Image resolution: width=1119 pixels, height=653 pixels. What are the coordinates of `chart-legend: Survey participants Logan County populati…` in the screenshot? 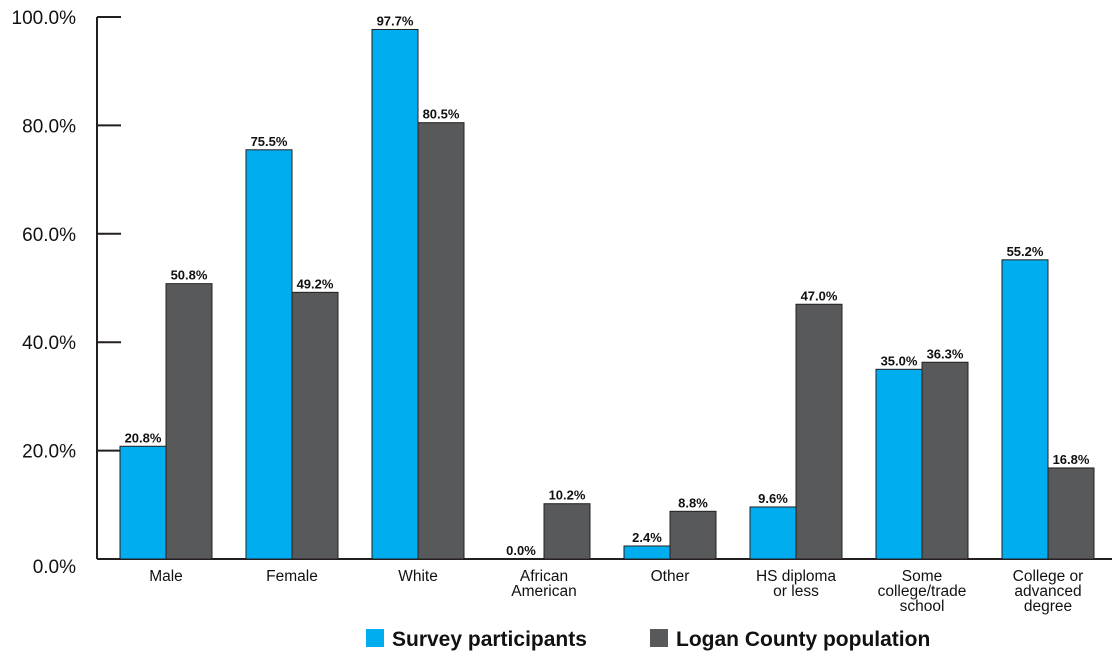 It's located at (648, 639).